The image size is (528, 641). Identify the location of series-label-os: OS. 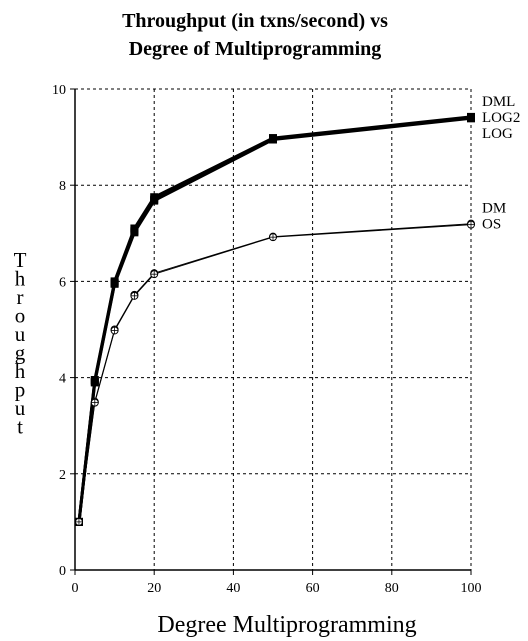
(491, 225).